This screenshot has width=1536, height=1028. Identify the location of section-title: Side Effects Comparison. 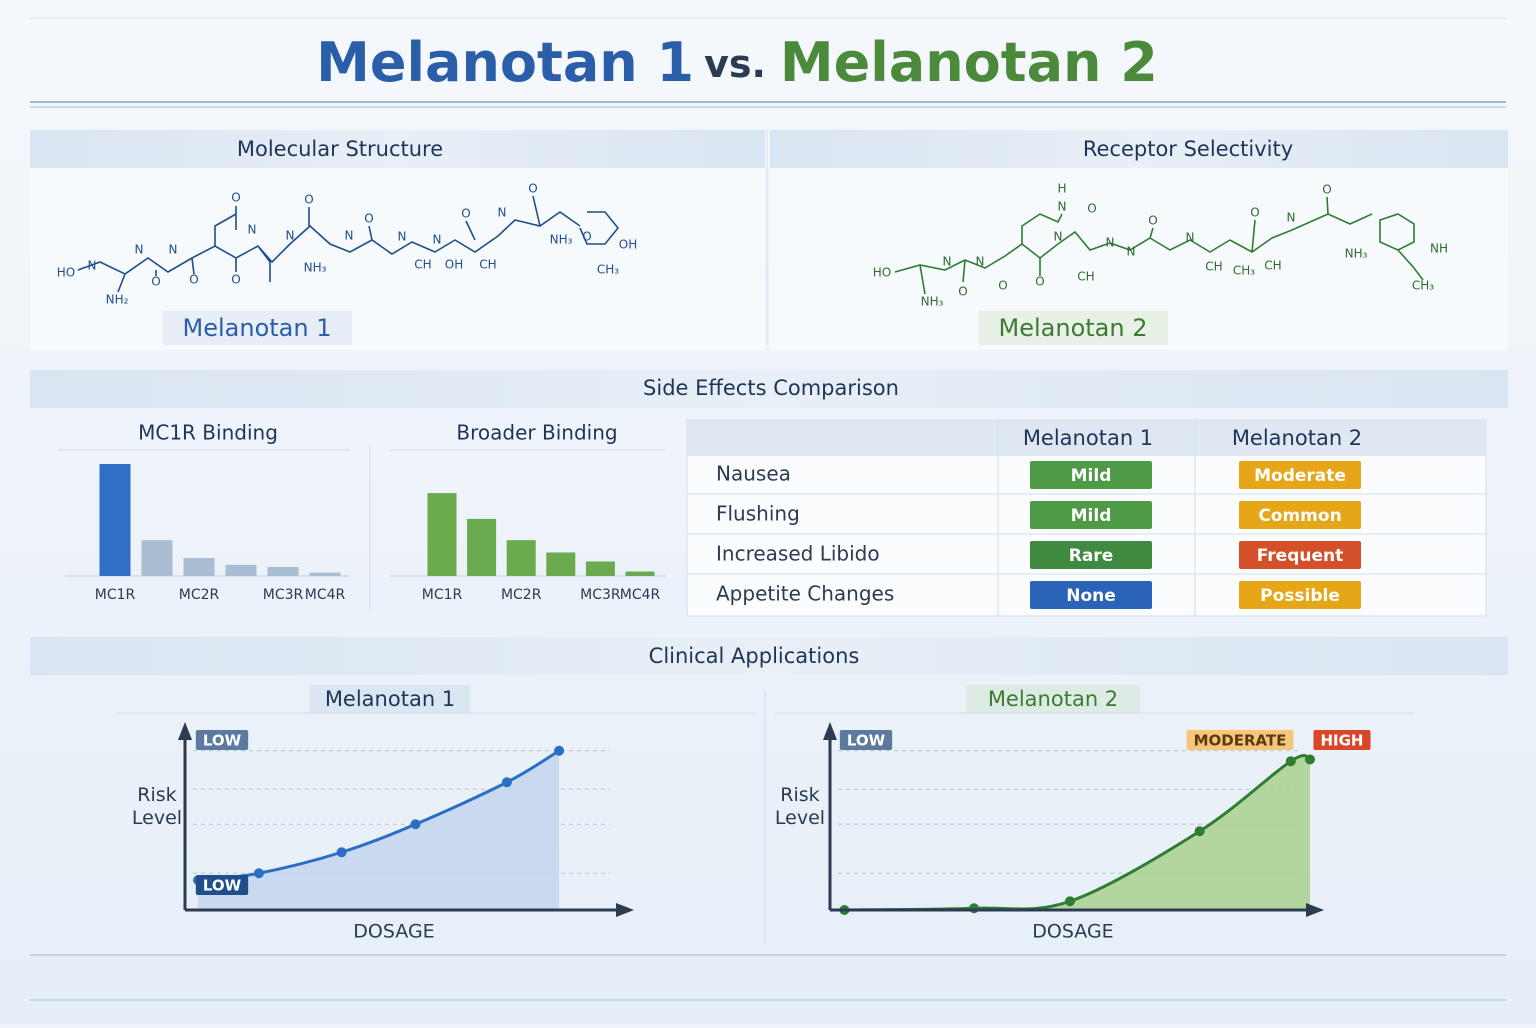
(771, 388).